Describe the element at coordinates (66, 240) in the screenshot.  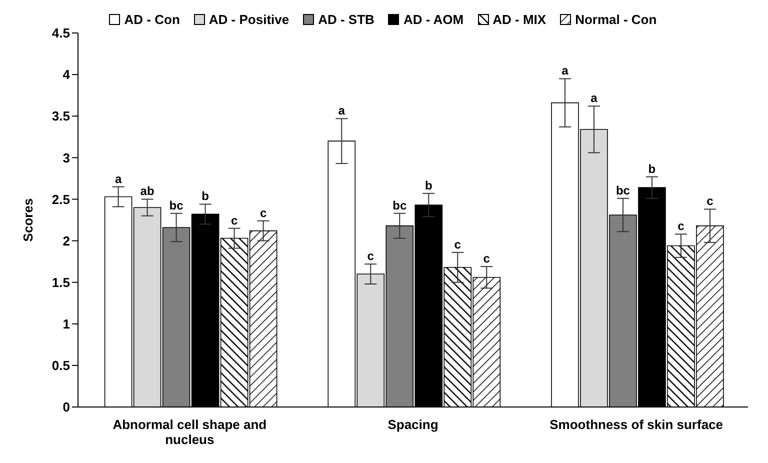
I see `y-tick-label: 2` at that location.